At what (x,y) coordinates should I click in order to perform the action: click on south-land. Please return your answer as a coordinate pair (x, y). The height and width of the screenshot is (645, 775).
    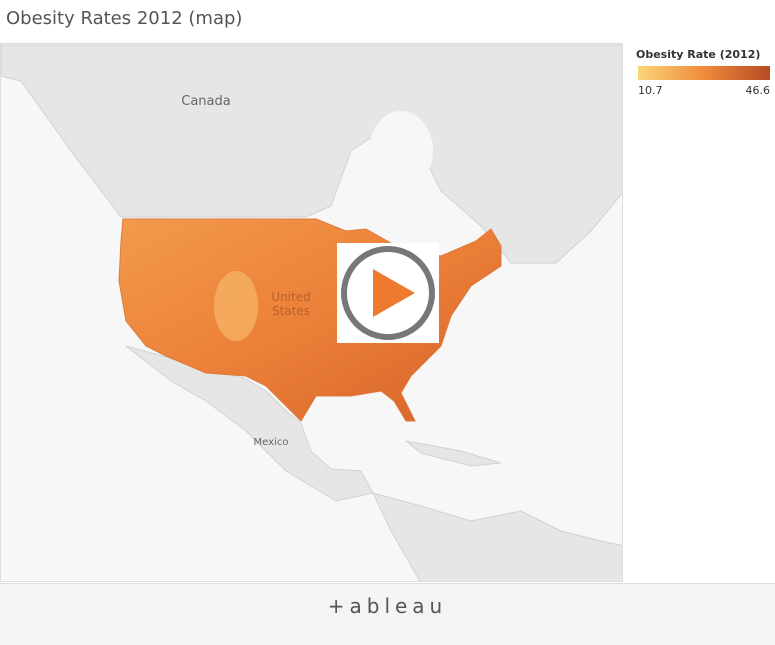
    Looking at the image, I should click on (497, 536).